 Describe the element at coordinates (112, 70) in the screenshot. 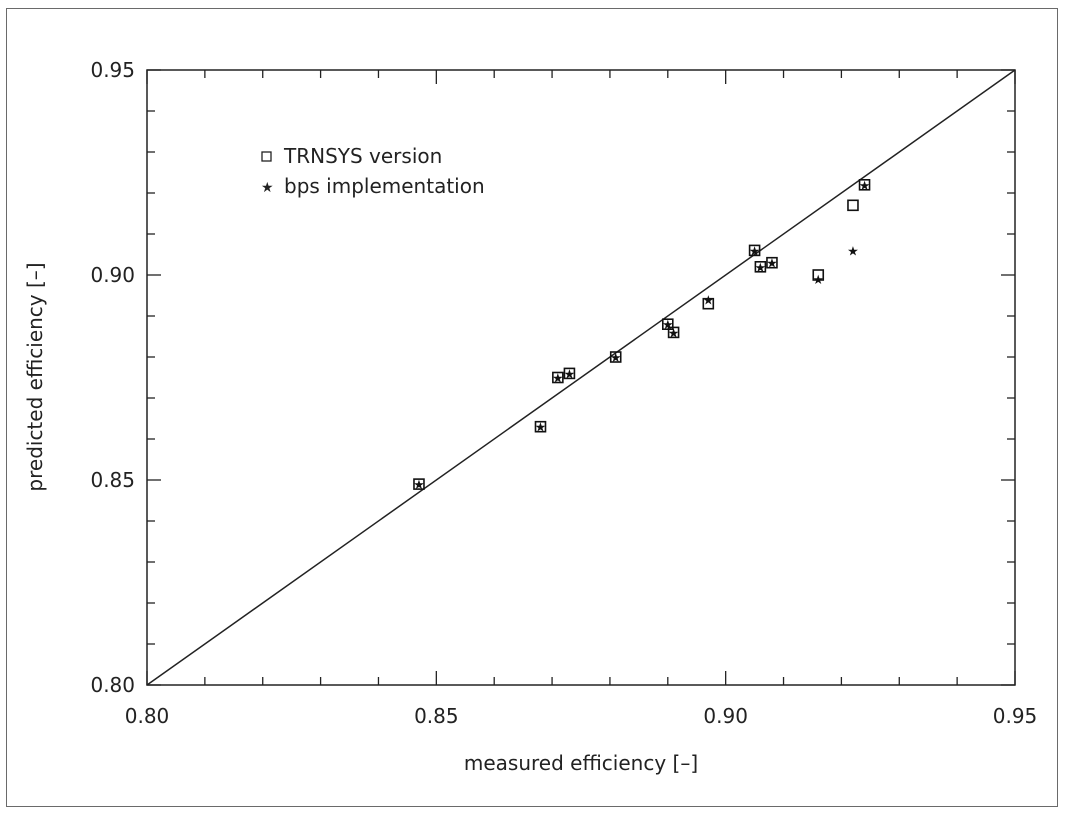

I see `y-tick-label: 0.95` at that location.